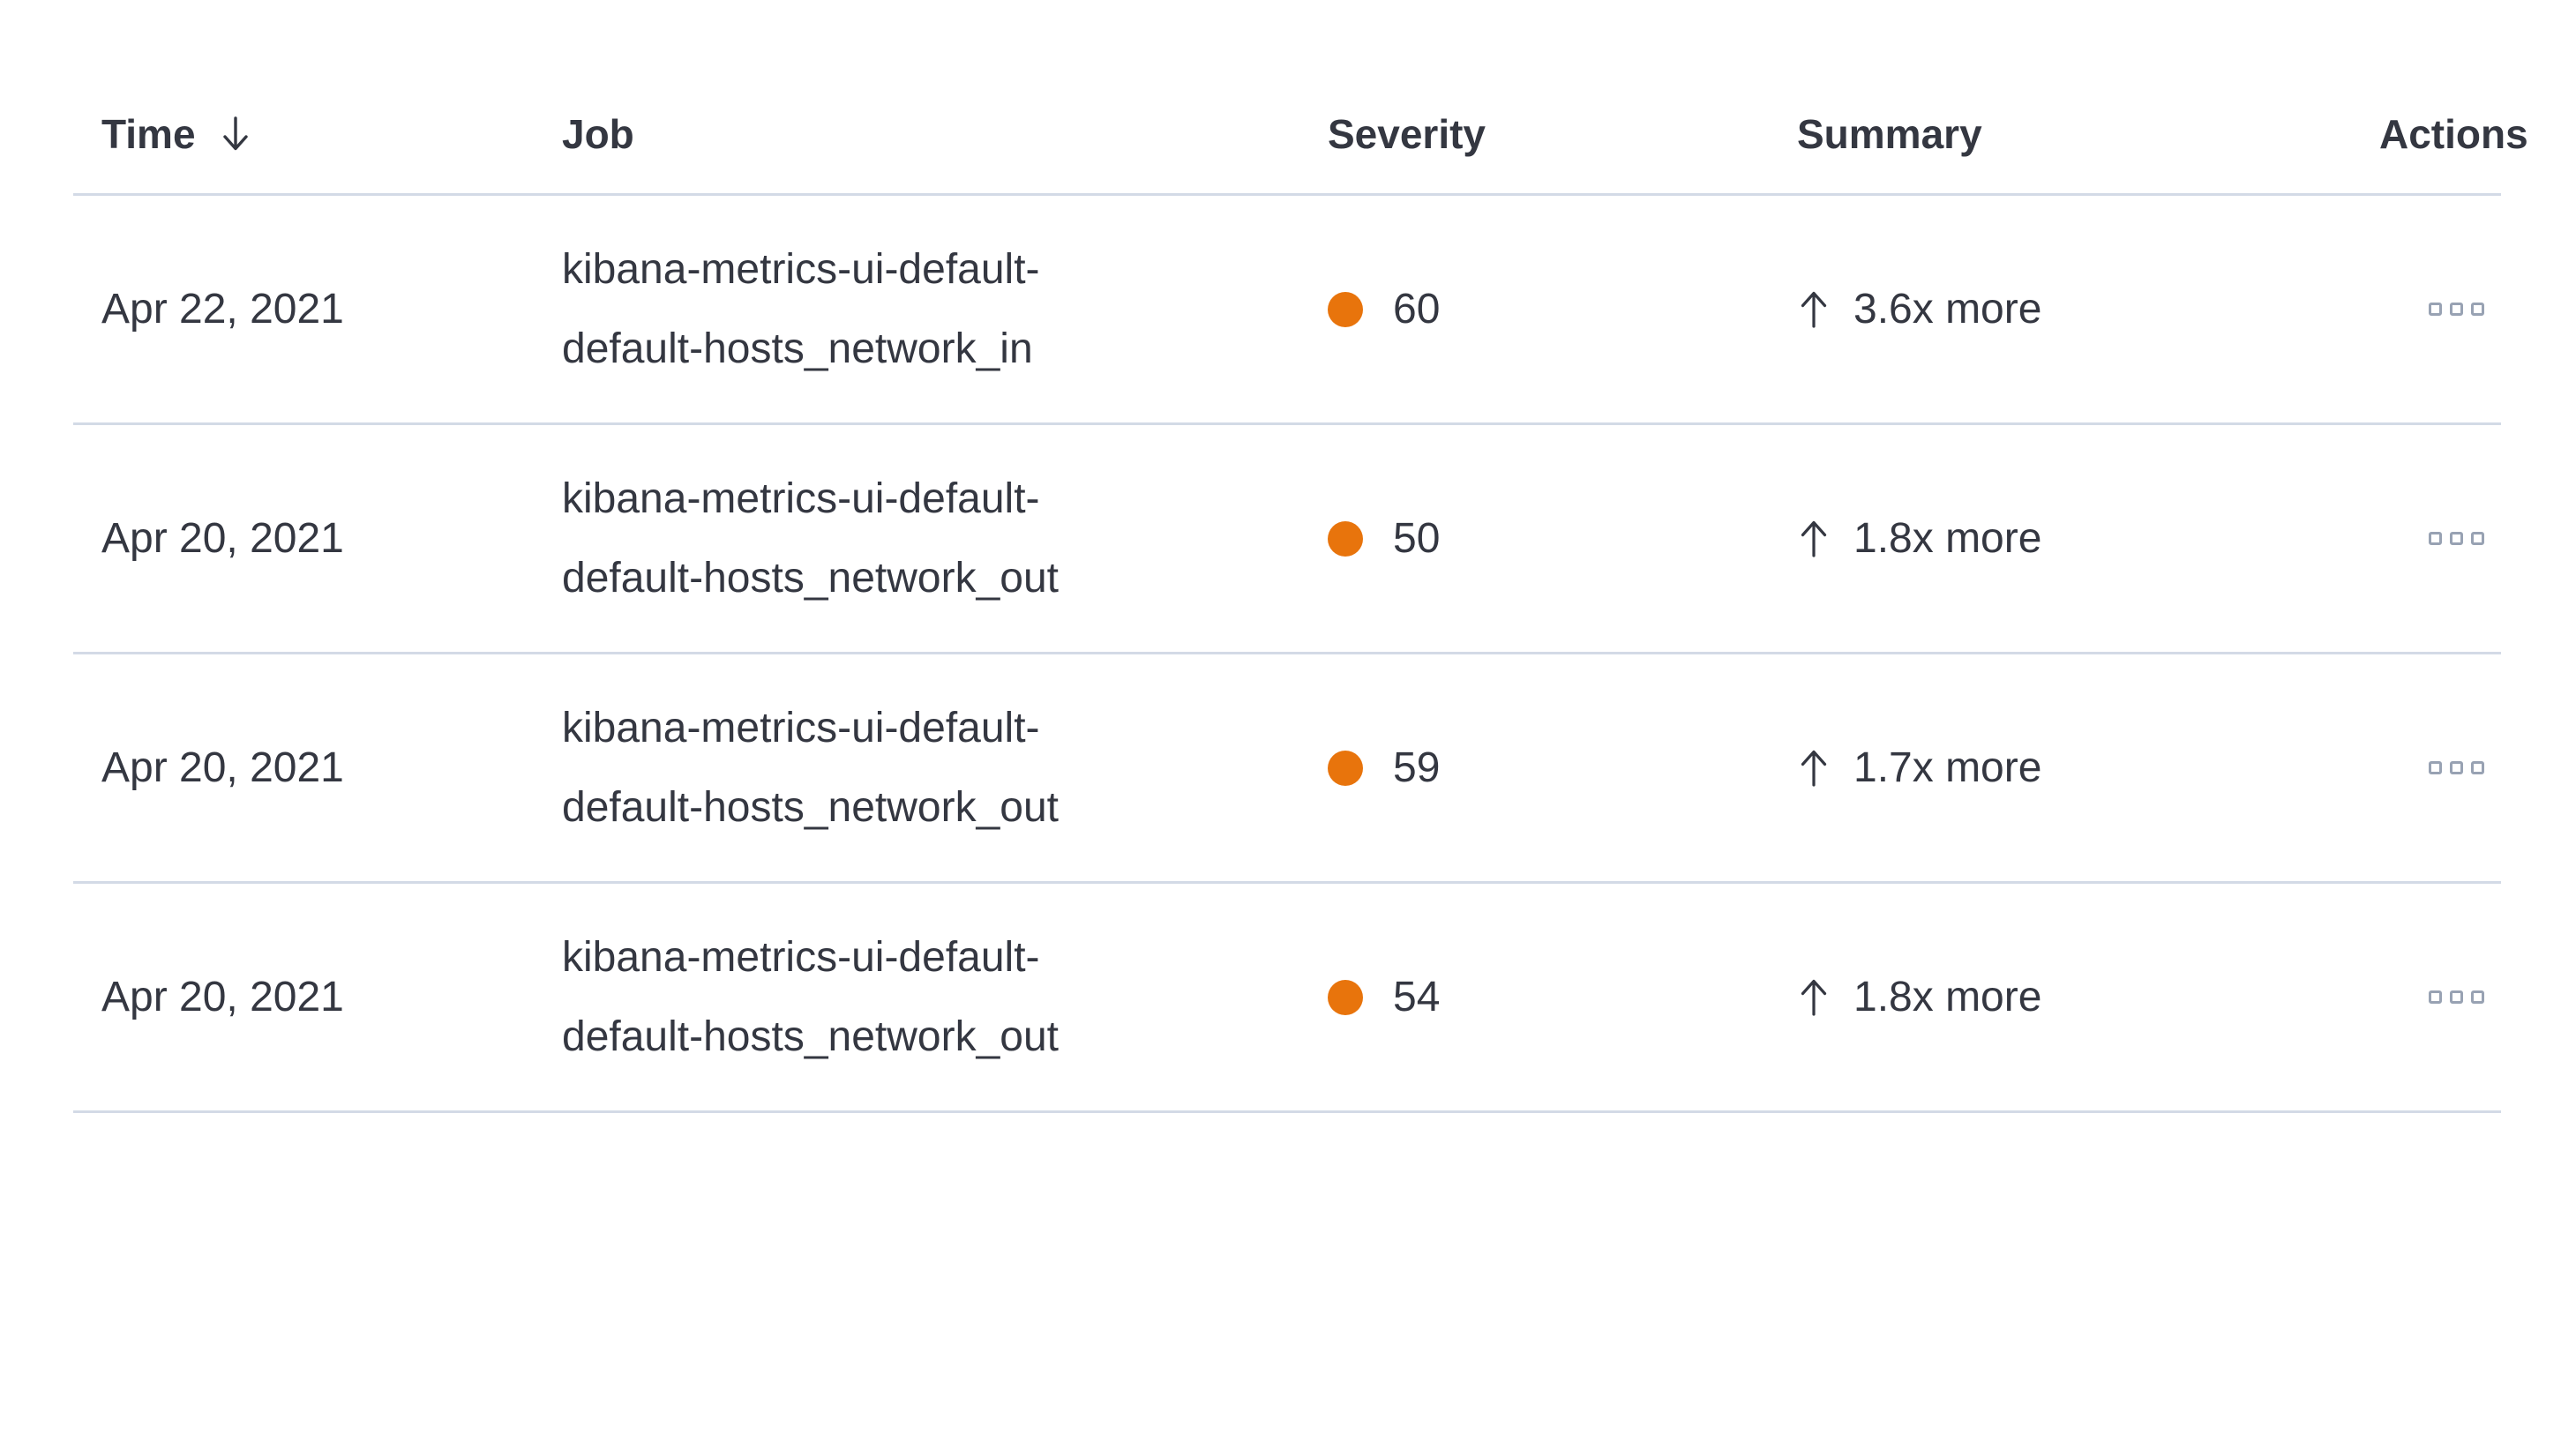 Image resolution: width=2576 pixels, height=1435 pixels. I want to click on column-header-summary-label: Summary, so click(1889, 134).